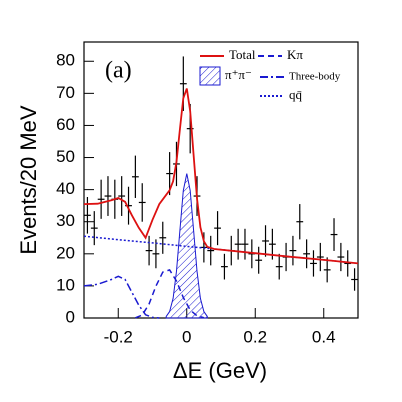 This screenshot has width=402, height=402. I want to click on legend-label: π⁺π⁻, so click(238, 74).